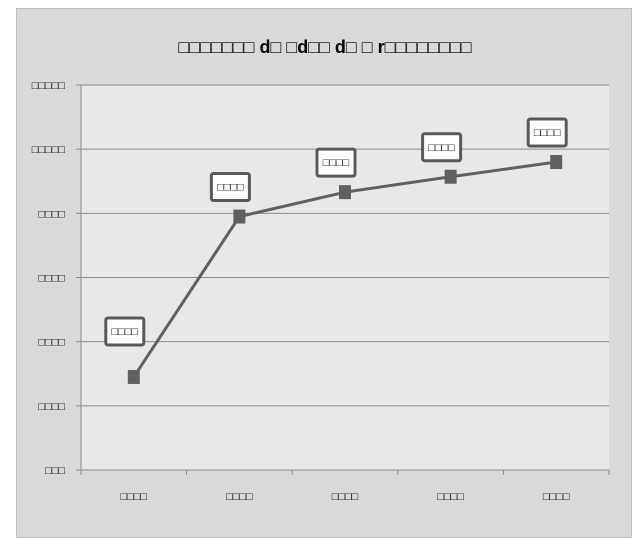  What do you see at coordinates (324, 47) in the screenshot?
I see `chart-title: □□□□□□□ d□ □d□□ d□ □ r□□□□□□□□` at bounding box center [324, 47].